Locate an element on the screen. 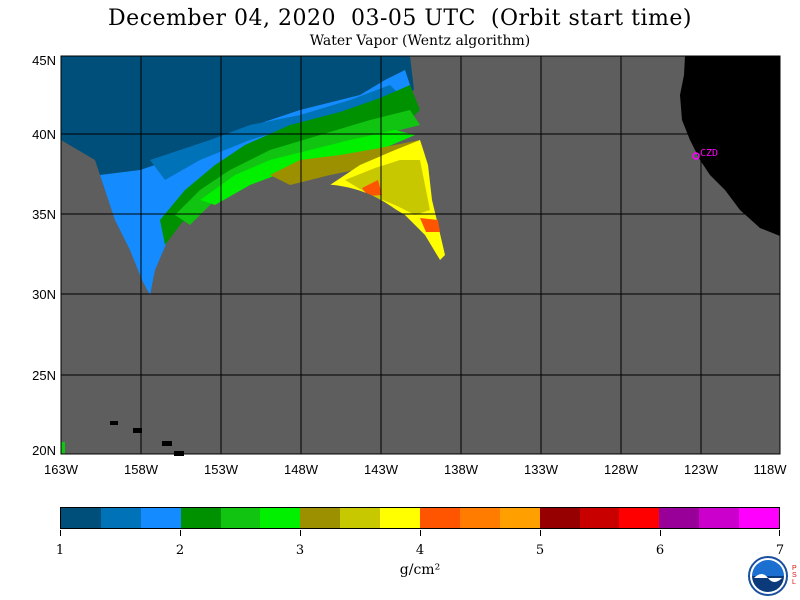 This screenshot has height=600, width=800. lon-label-153w: 153W is located at coordinates (221, 469).